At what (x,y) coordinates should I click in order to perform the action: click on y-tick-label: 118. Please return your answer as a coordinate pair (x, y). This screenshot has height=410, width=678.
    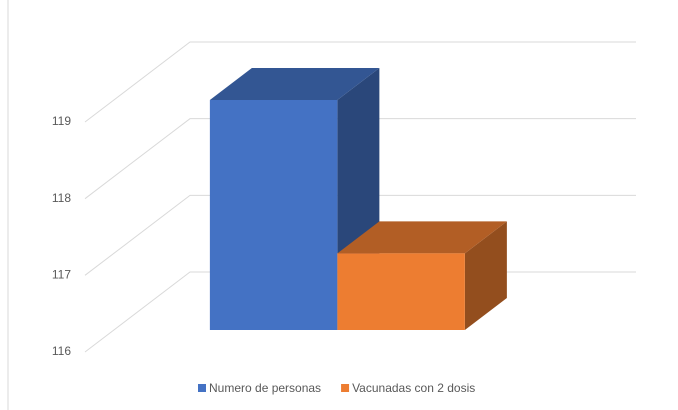
    Looking at the image, I should click on (61, 198).